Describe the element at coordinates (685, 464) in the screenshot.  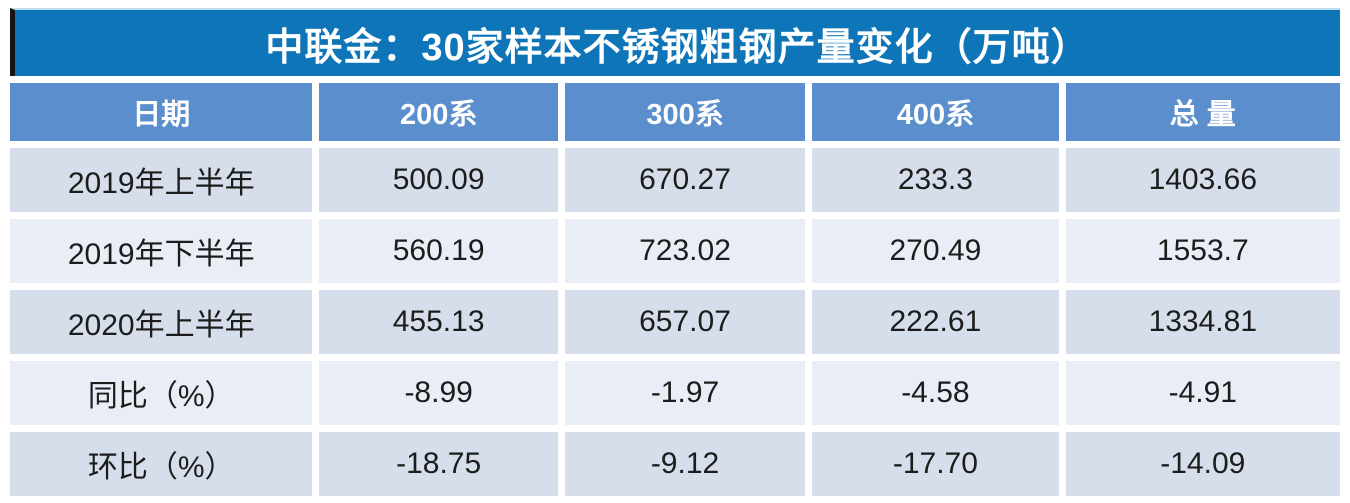
I see `data-cell: -9.12` at that location.